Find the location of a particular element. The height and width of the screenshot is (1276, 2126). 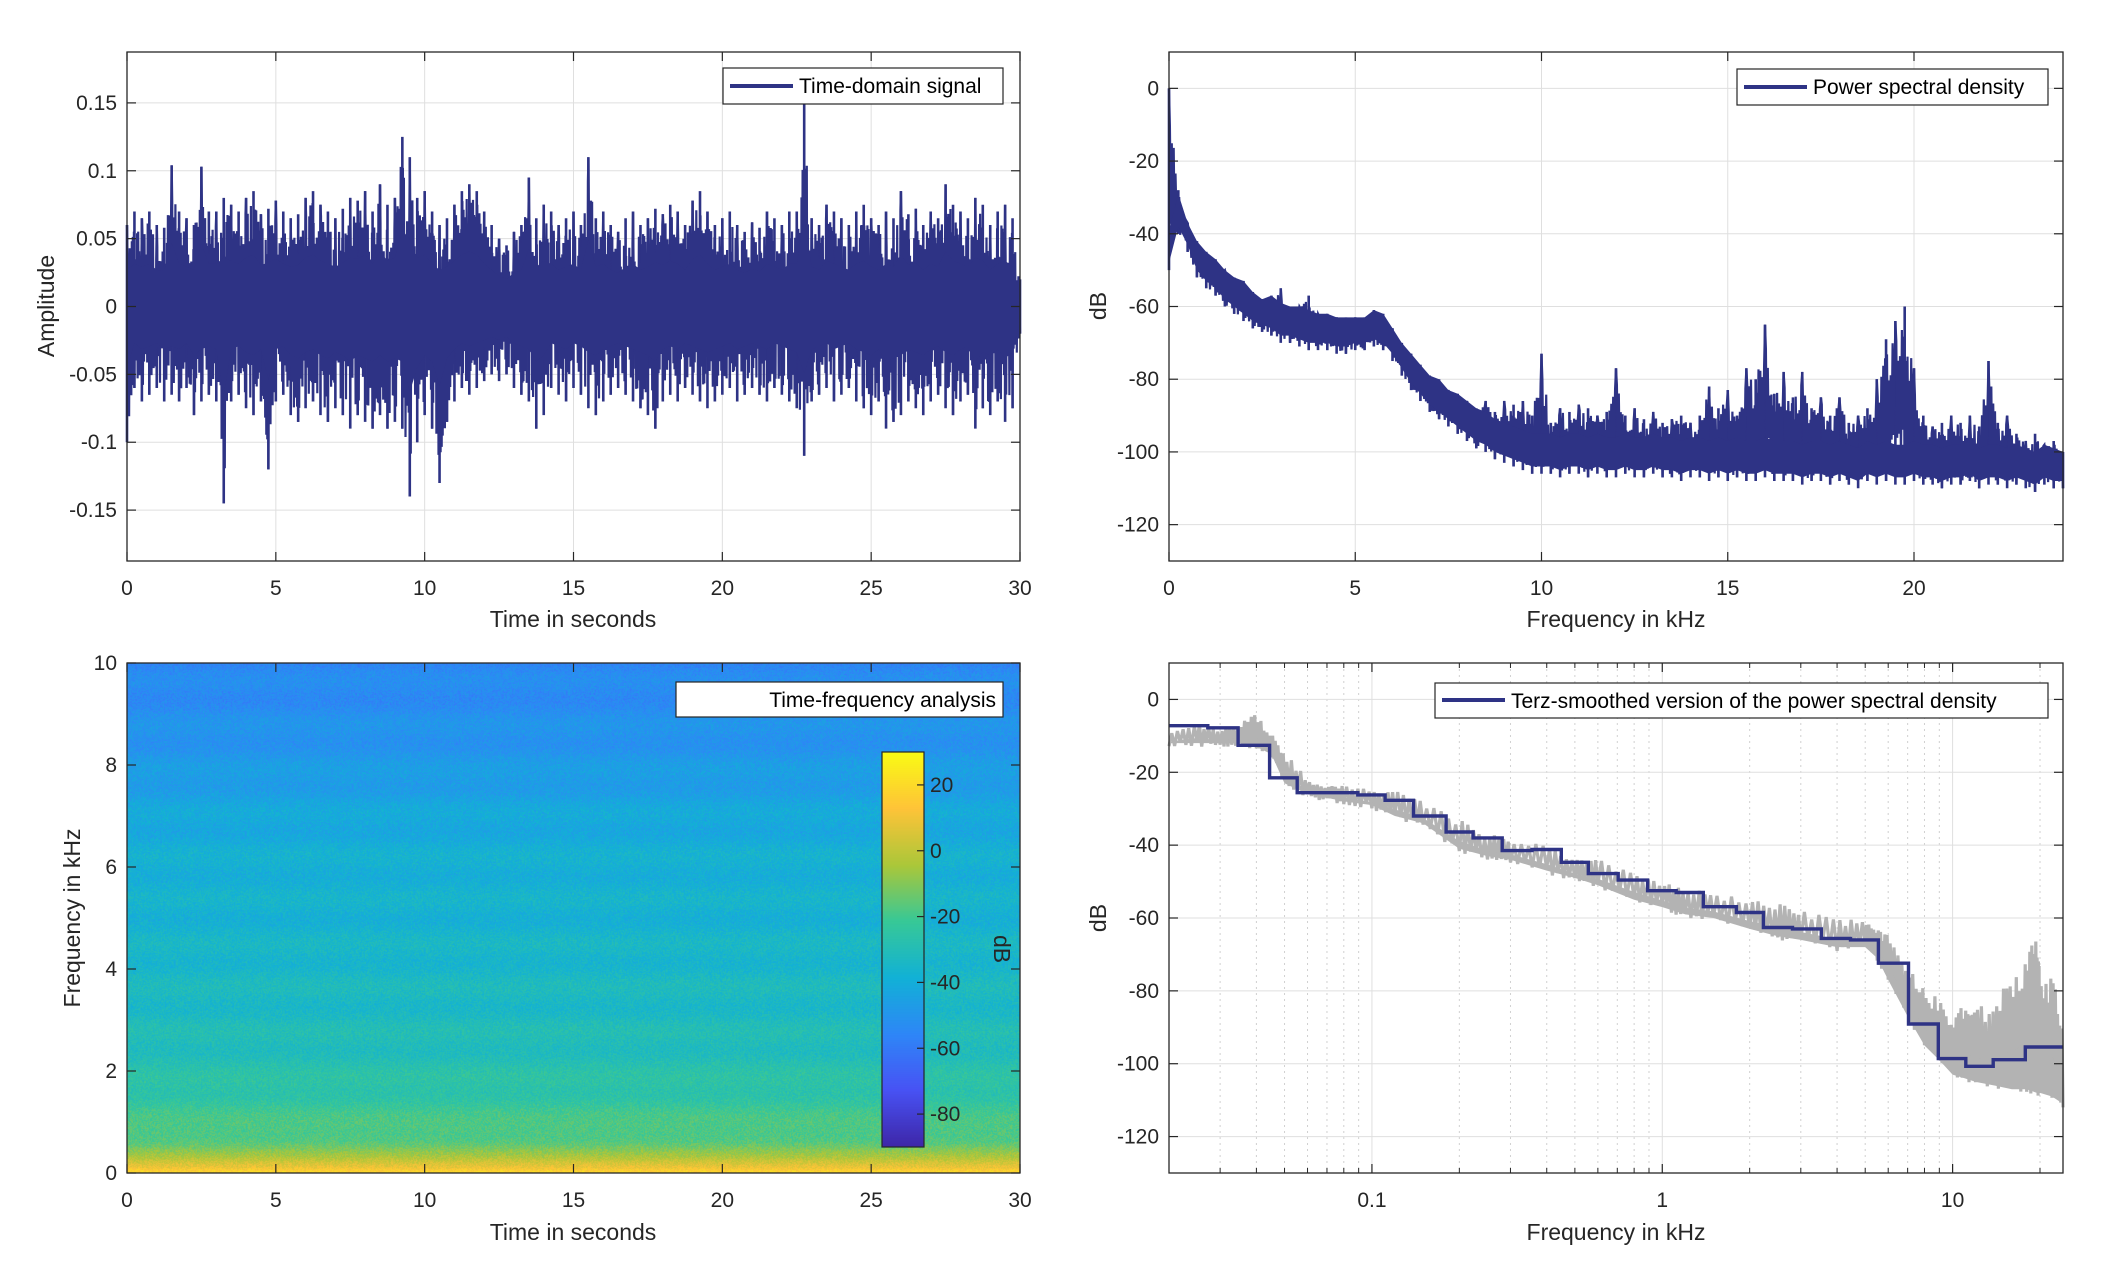

y-tick-labels: 0 2 4 6 8 10 is located at coordinates (106, 918).